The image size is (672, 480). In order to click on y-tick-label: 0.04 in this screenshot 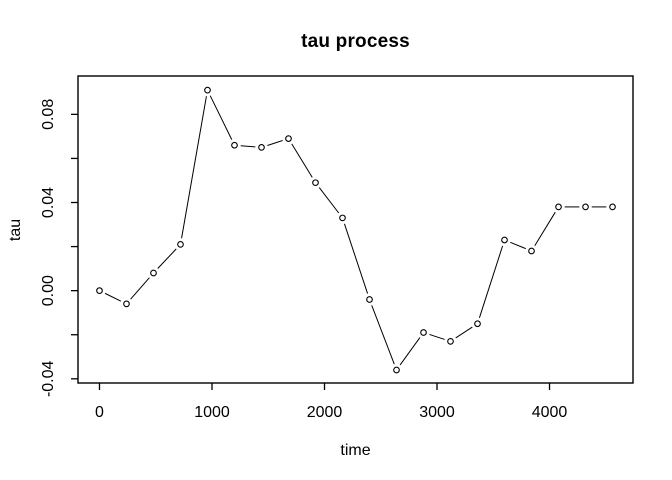, I will do `click(48, 202)`.